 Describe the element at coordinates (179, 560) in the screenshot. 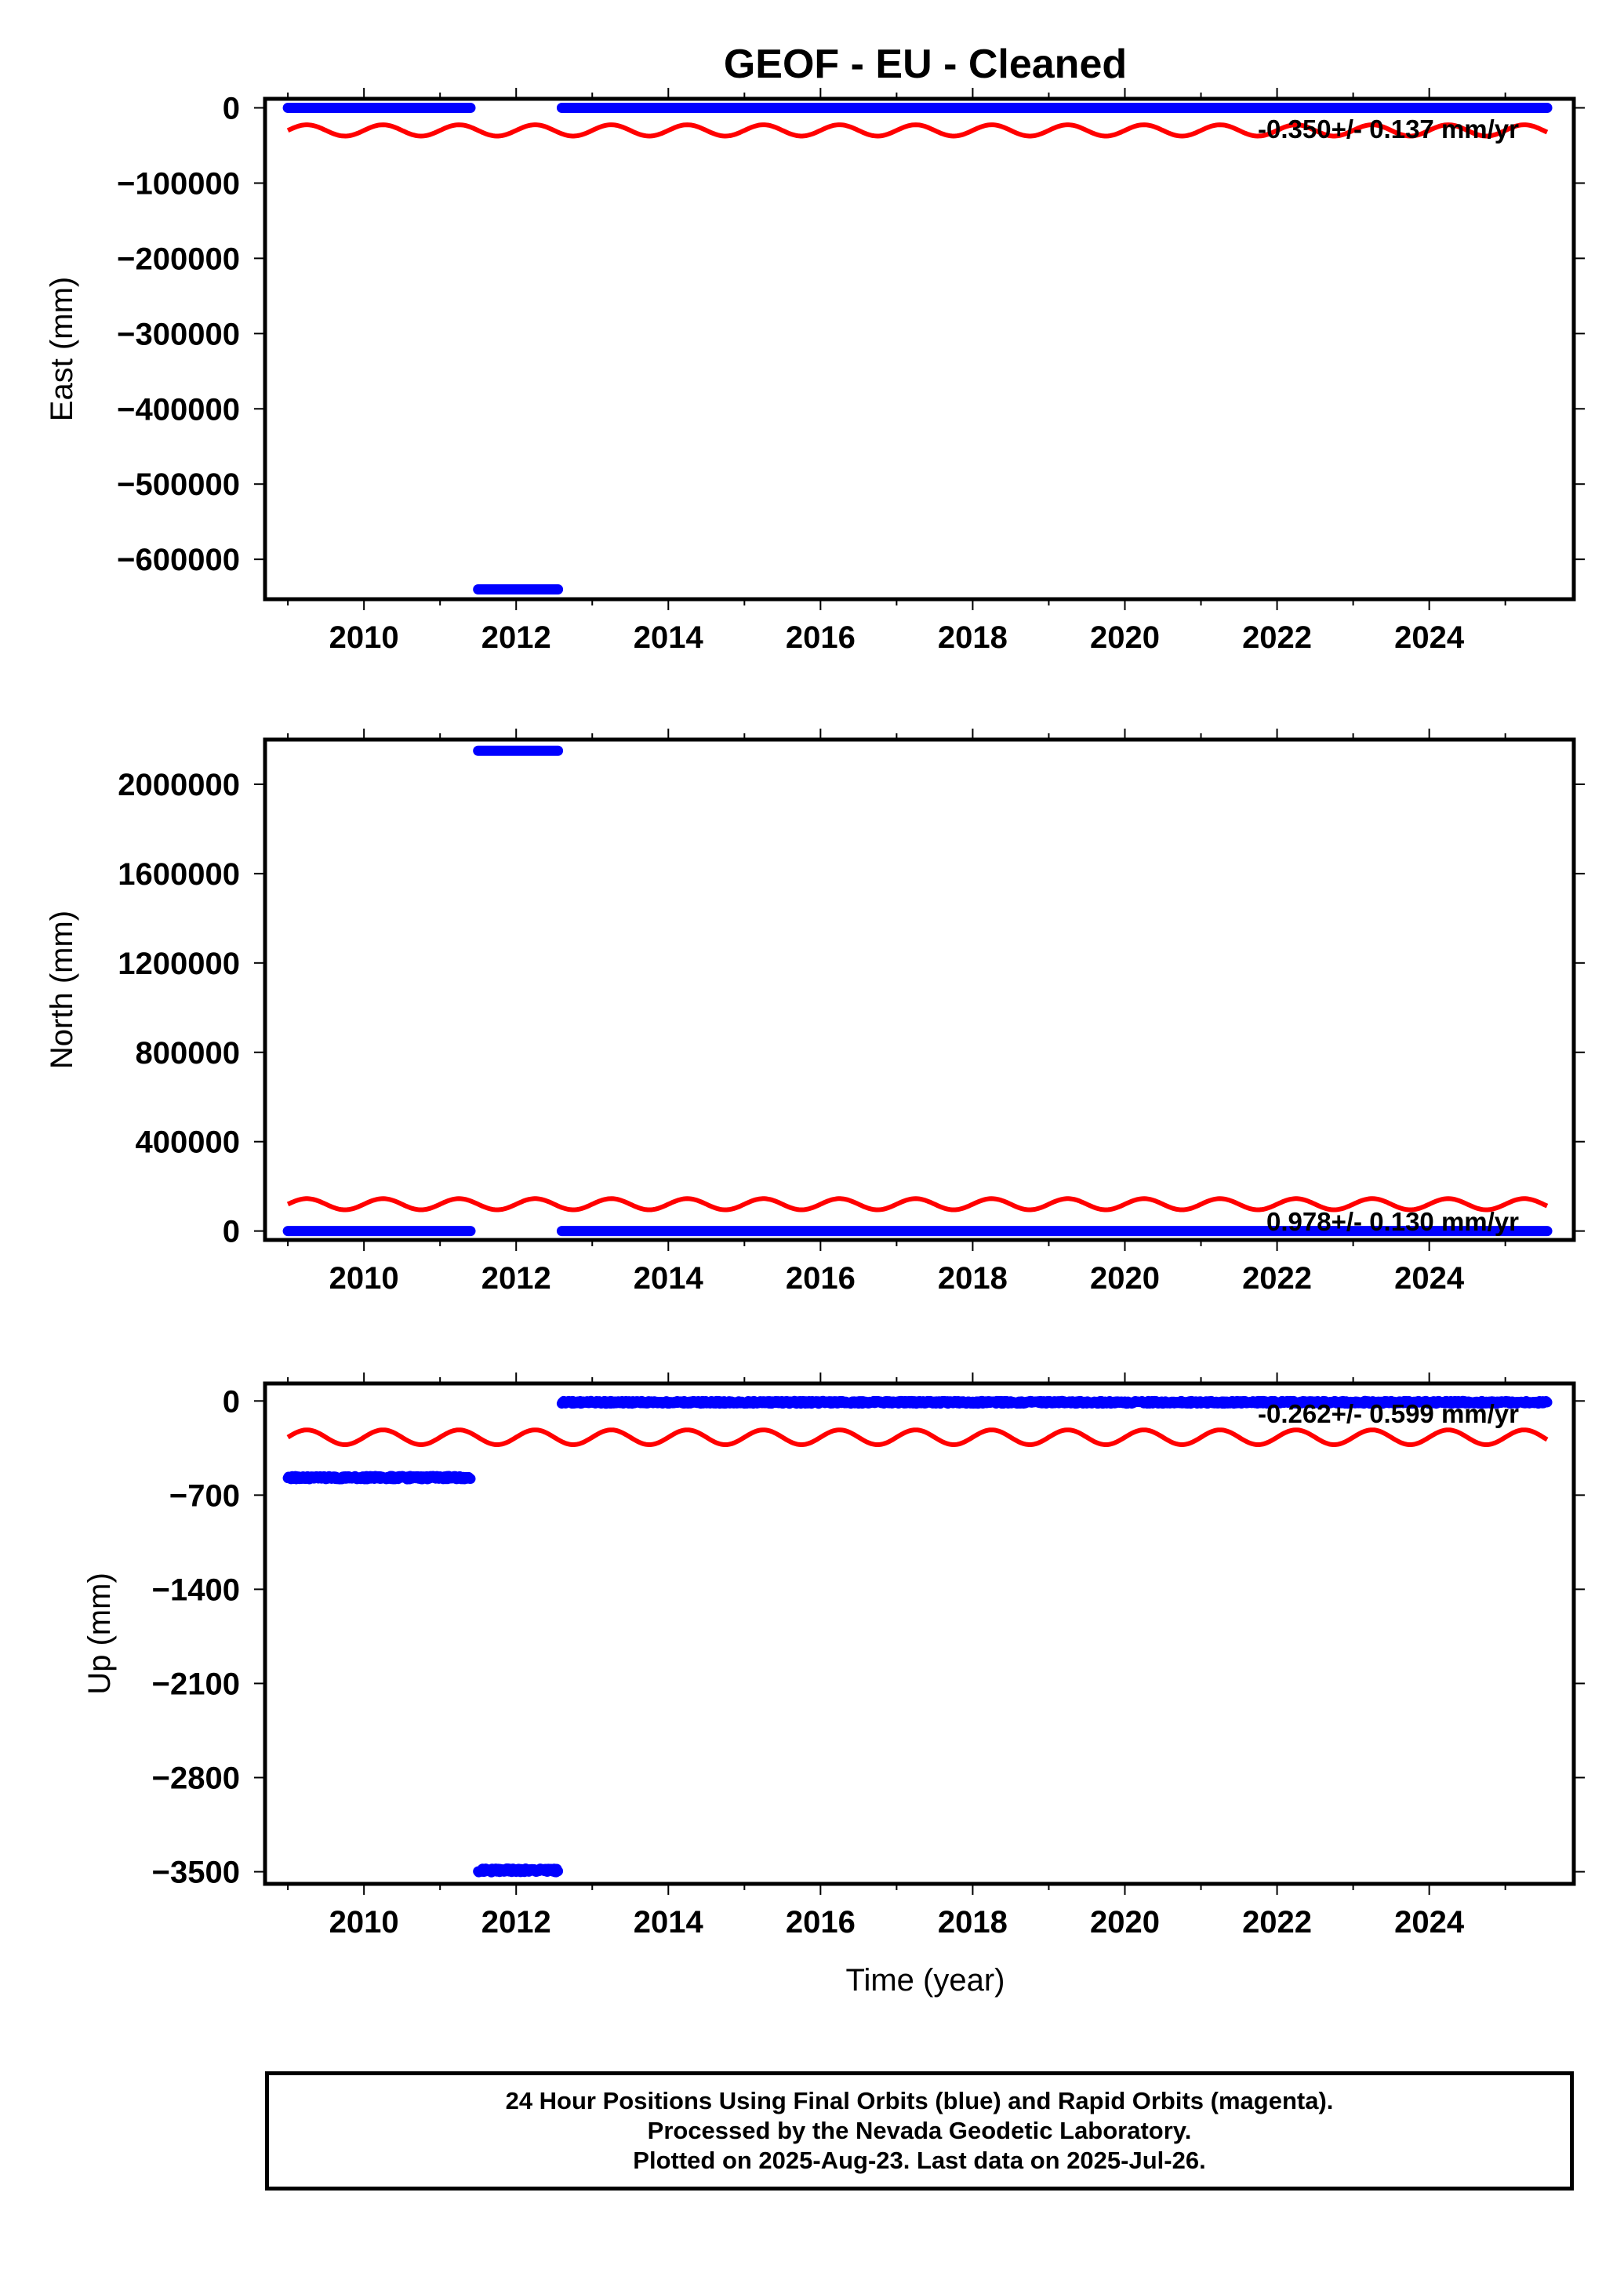

I see `east-y-tick-label: −600000` at that location.